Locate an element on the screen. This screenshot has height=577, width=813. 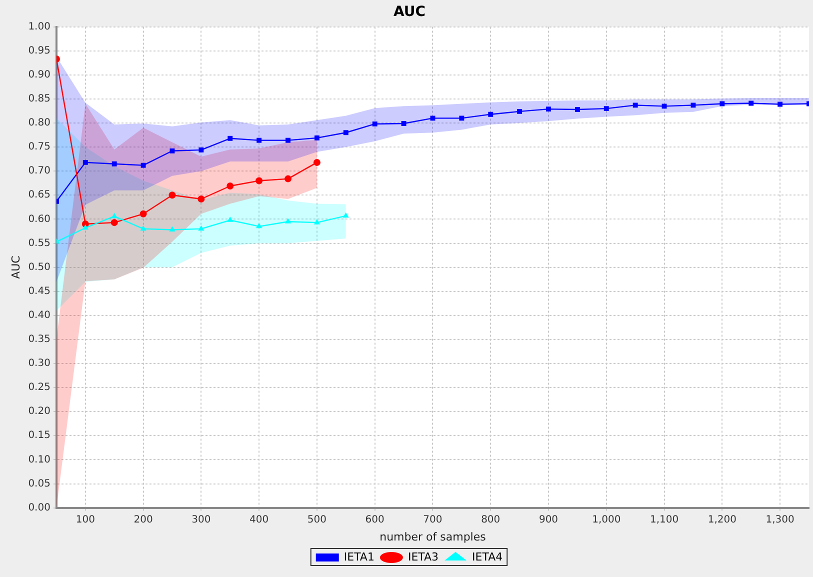
x-tick-label: 100 is located at coordinates (85, 520).